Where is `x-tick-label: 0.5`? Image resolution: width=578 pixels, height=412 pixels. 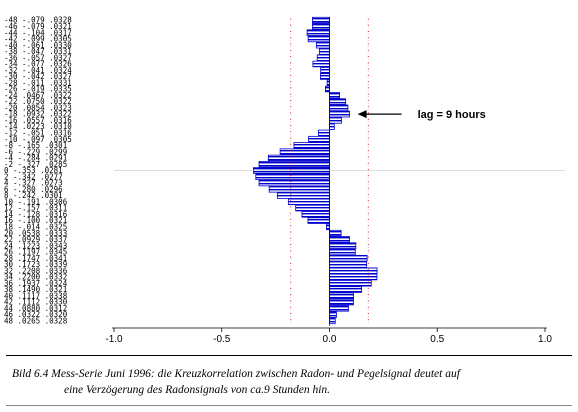
x-tick-label: 0.5 is located at coordinates (437, 339).